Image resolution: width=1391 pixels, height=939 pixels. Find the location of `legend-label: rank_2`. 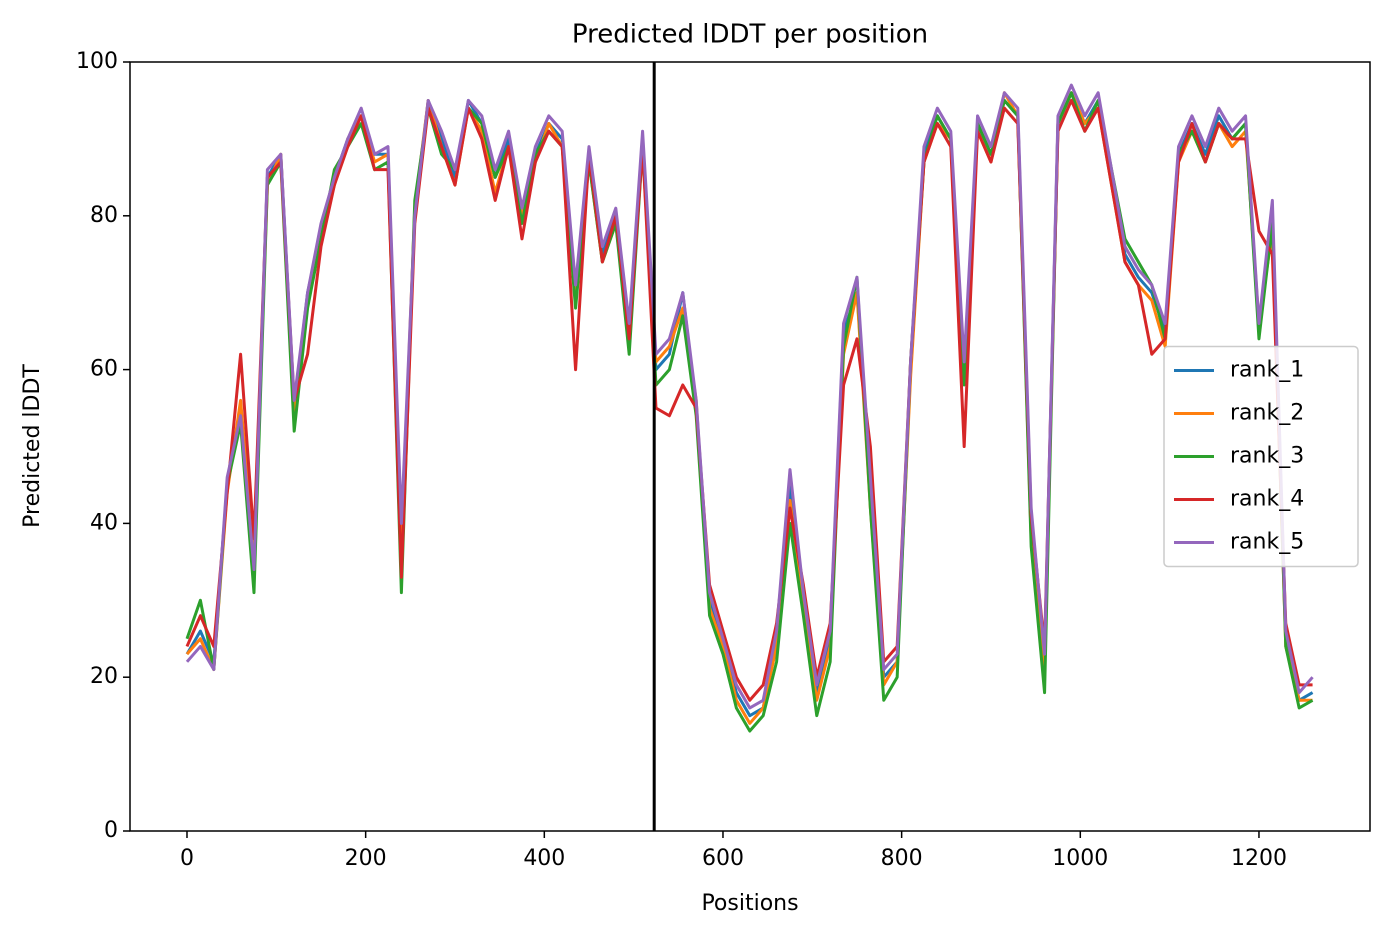

legend-label: rank_2 is located at coordinates (1267, 413).